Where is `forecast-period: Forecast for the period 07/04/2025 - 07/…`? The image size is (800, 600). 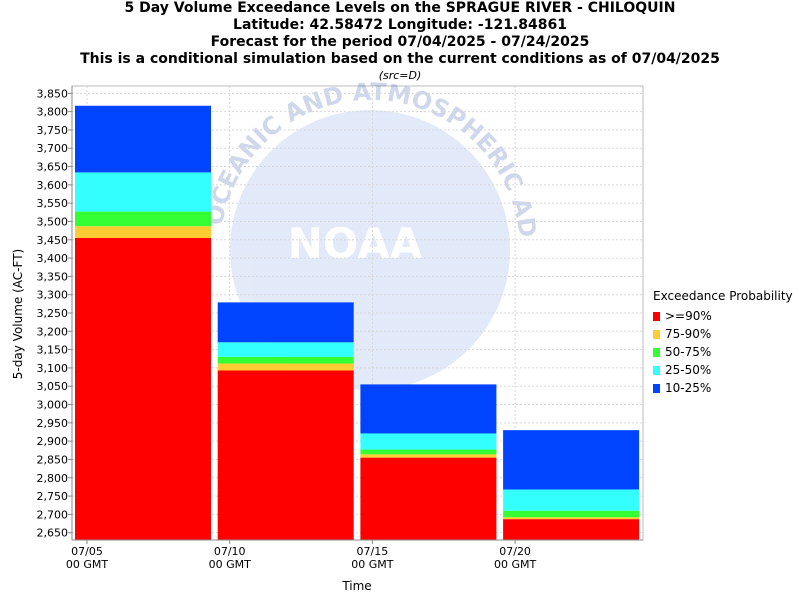 forecast-period: Forecast for the period 07/04/2025 - 07/… is located at coordinates (400, 42).